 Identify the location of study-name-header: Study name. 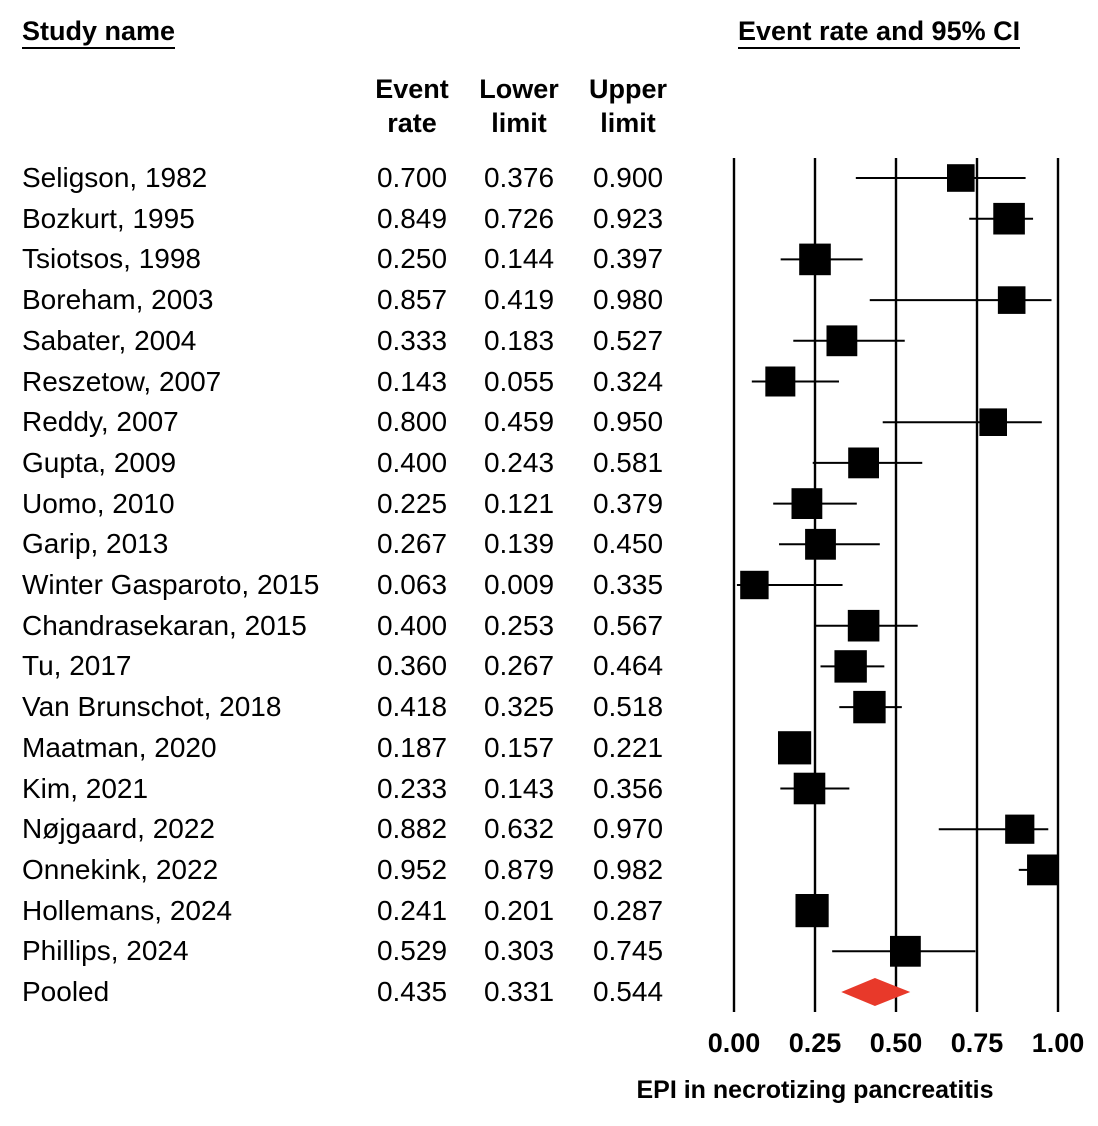
(99, 32).